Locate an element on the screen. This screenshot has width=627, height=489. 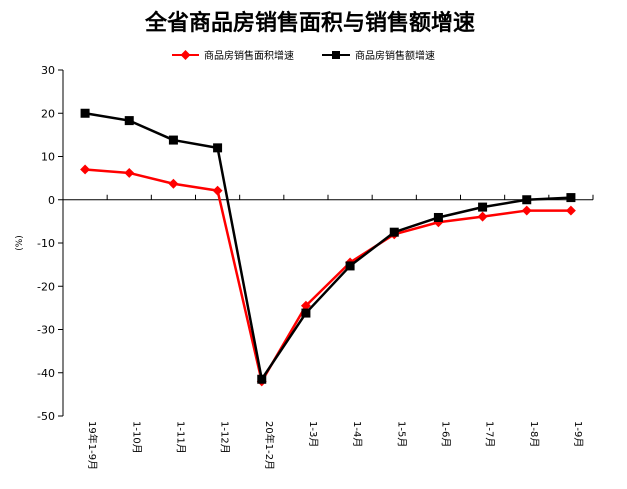
x-tick-label: 1-3月 is located at coordinates (313, 434).